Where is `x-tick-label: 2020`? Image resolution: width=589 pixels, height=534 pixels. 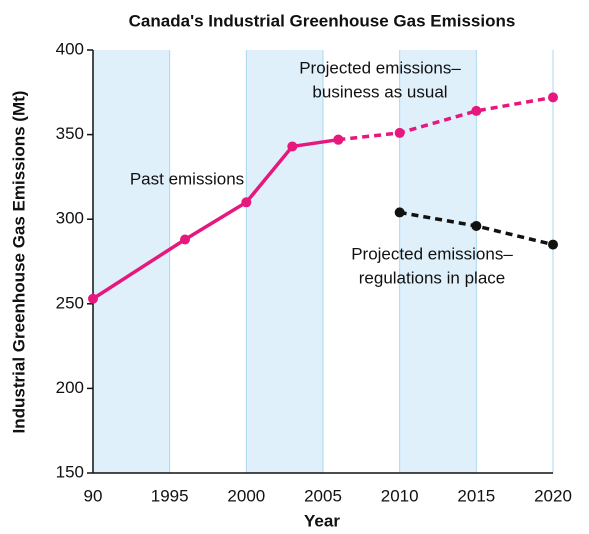 x-tick-label: 2020 is located at coordinates (553, 495).